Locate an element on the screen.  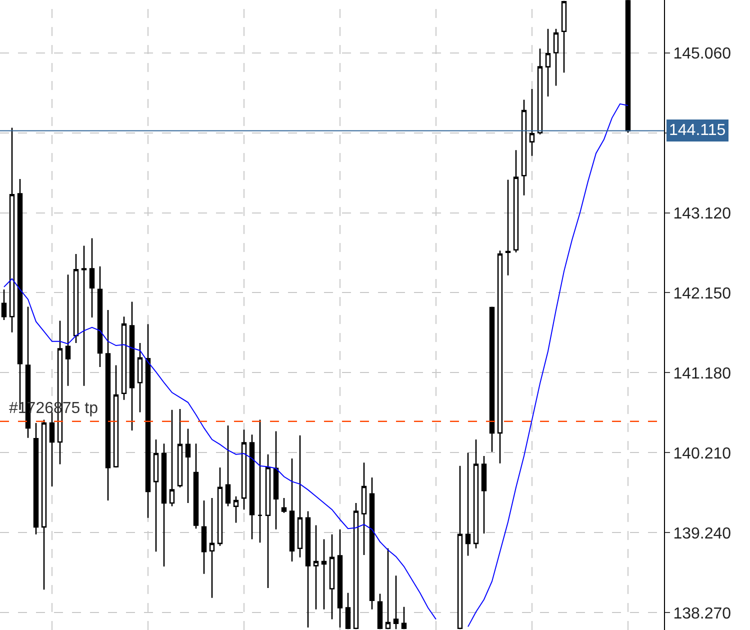
y-tick-label: 139.240 is located at coordinates (702, 533).